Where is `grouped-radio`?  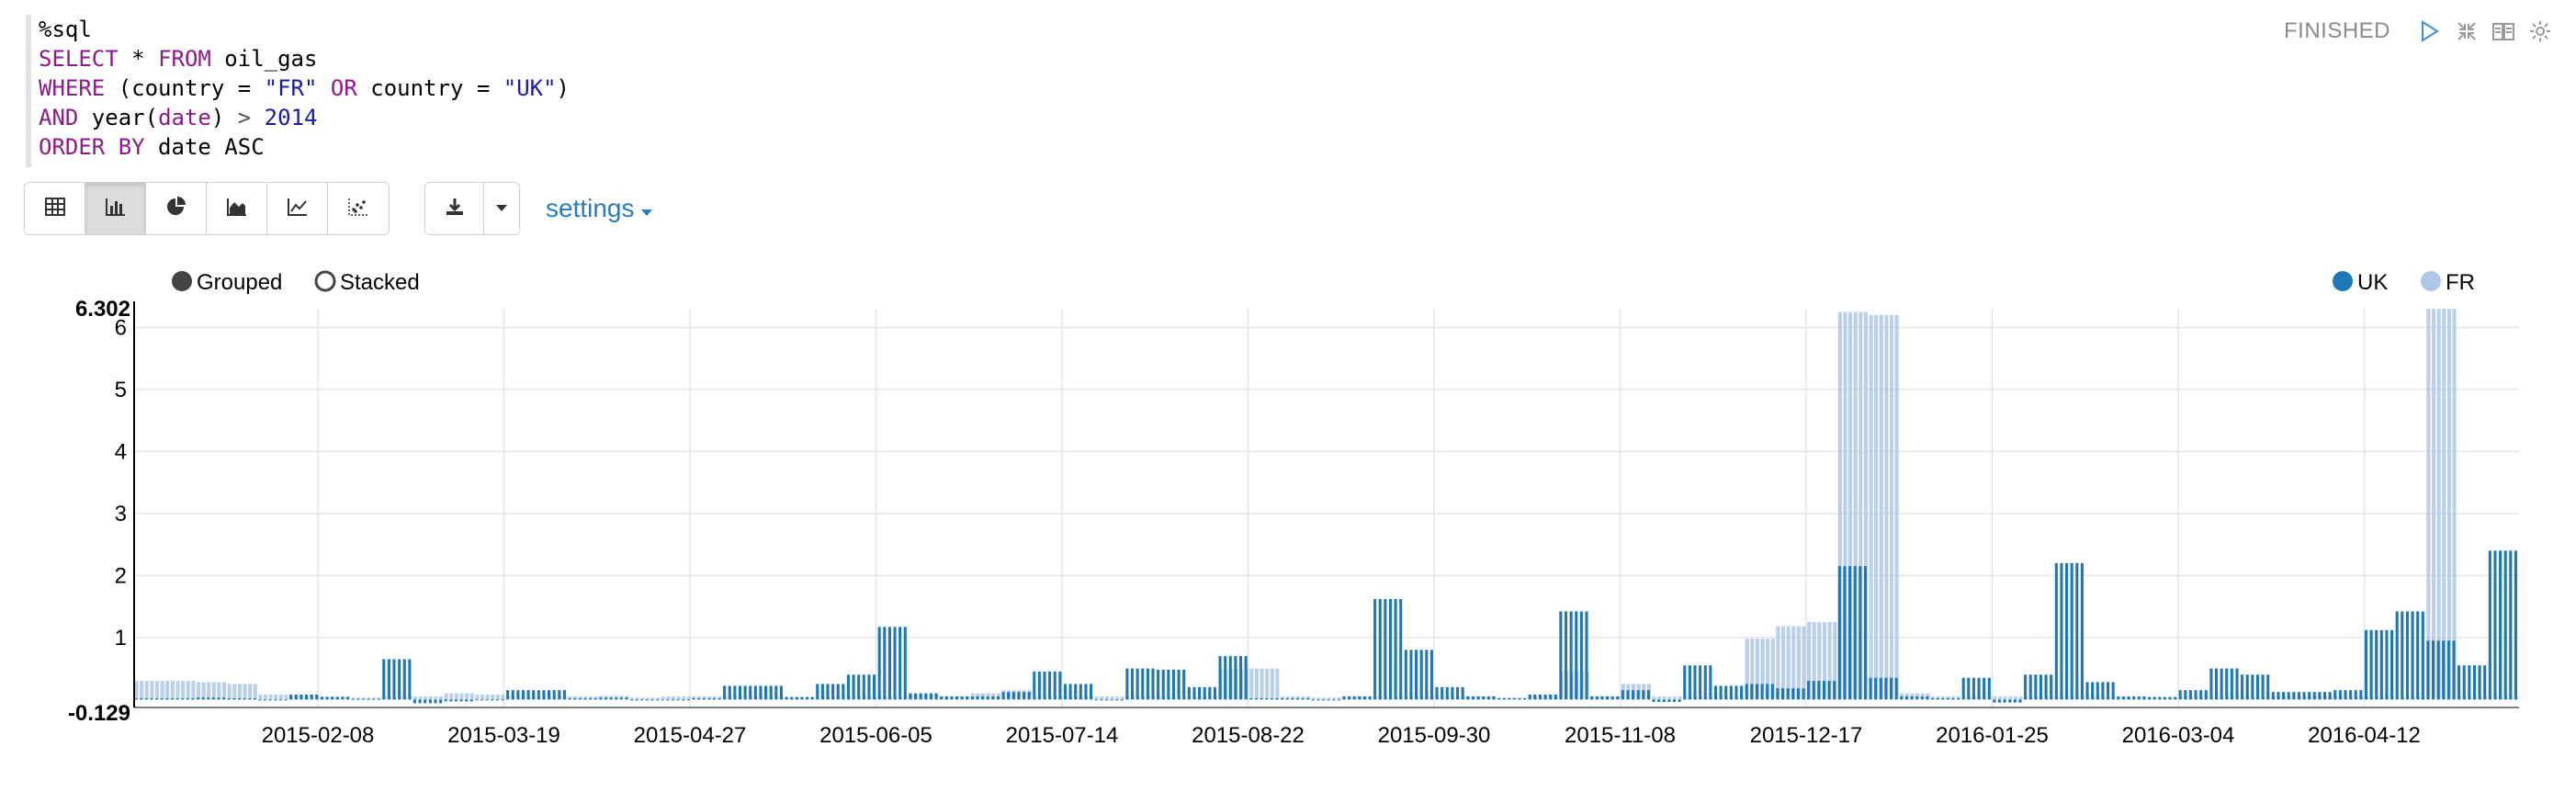 grouped-radio is located at coordinates (182, 281).